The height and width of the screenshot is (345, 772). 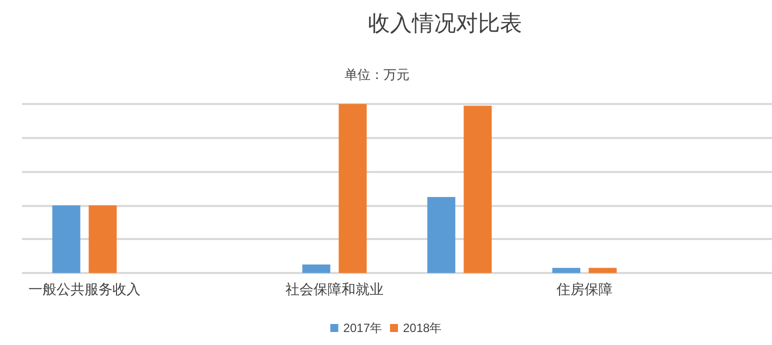 I want to click on chart-subtitle: 单位：万元, so click(x=377, y=75).